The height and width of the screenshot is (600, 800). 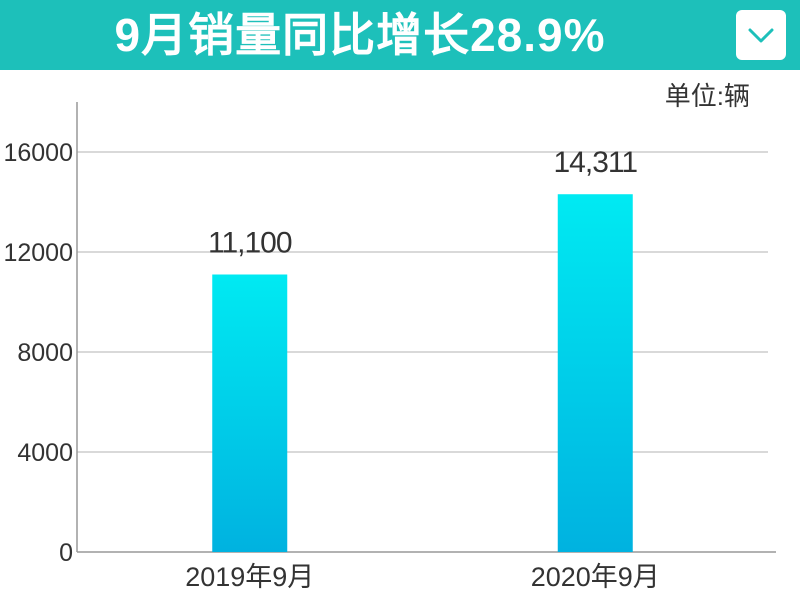 I want to click on dropdown-button, so click(x=761, y=35).